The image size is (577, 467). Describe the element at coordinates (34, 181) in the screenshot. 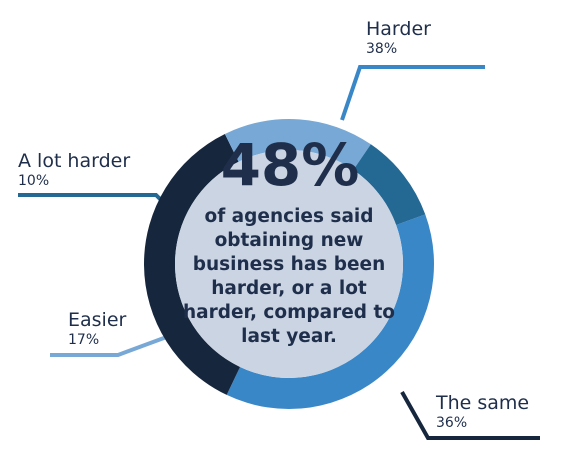

I see `slice-percent: 10%` at that location.